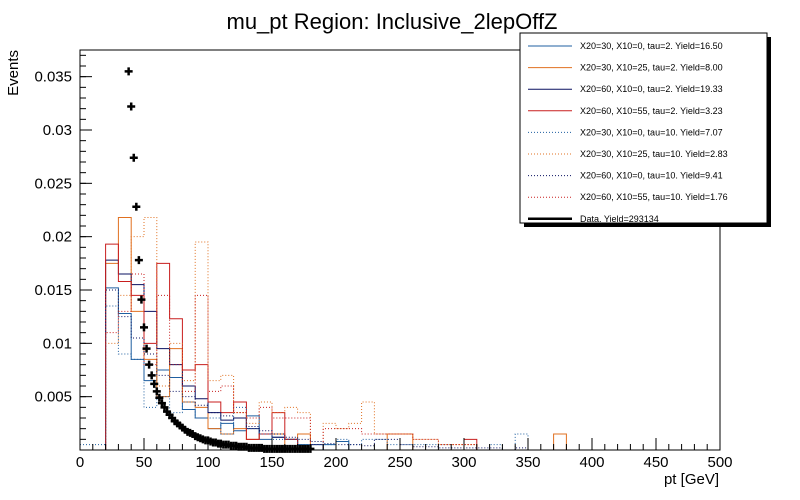  I want to click on y-axis-ticks: 0.005 0.01 0.015 0.02 0.025 0.03 0.035, so click(63, 247).